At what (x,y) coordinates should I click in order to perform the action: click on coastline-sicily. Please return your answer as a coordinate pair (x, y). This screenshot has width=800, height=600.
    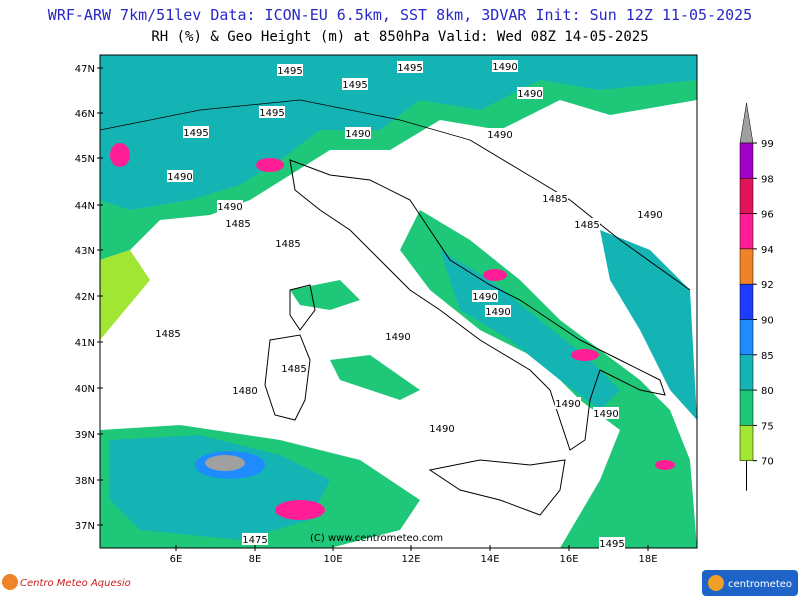
    Looking at the image, I should click on (497, 487).